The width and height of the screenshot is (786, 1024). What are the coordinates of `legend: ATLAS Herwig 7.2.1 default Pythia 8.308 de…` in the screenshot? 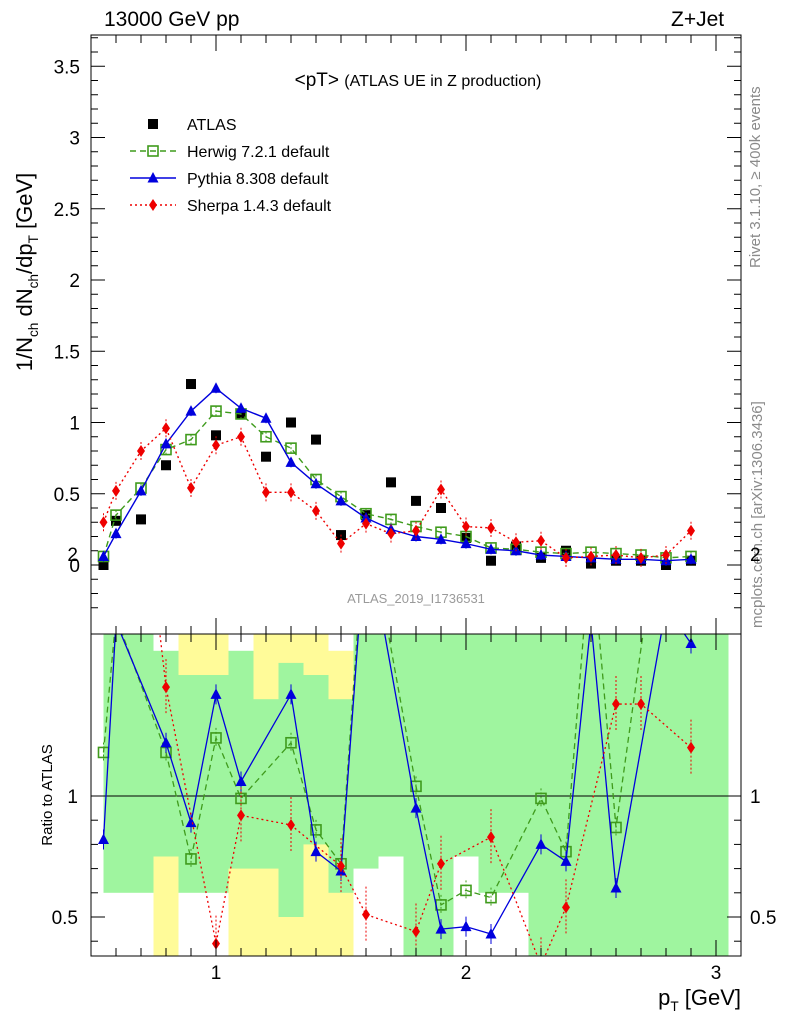 It's located at (231, 166).